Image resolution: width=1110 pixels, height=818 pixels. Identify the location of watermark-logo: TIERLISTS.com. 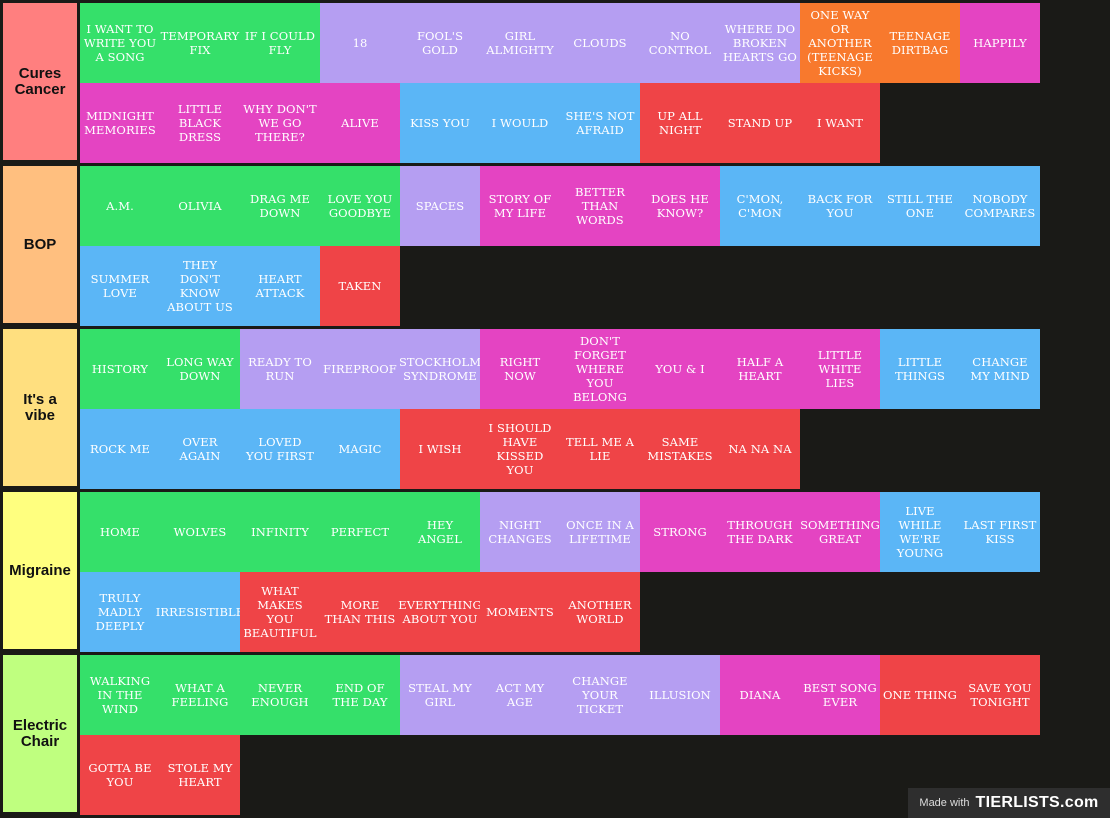
(1037, 802).